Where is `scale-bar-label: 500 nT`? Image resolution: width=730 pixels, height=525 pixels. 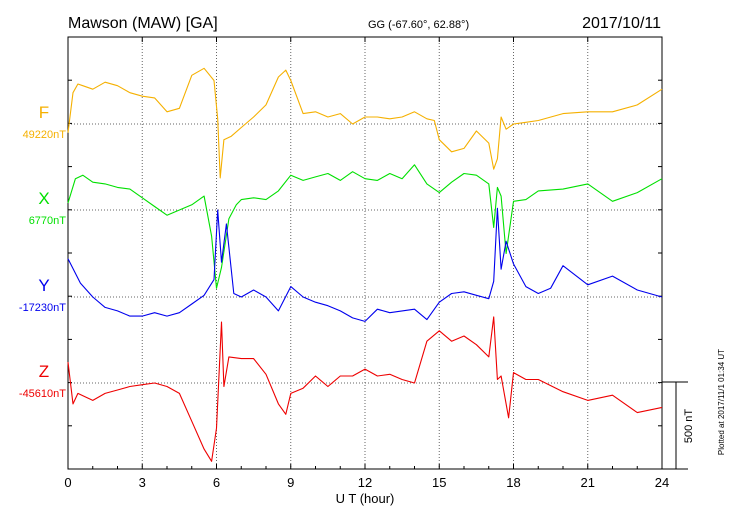 scale-bar-label: 500 nT is located at coordinates (689, 426).